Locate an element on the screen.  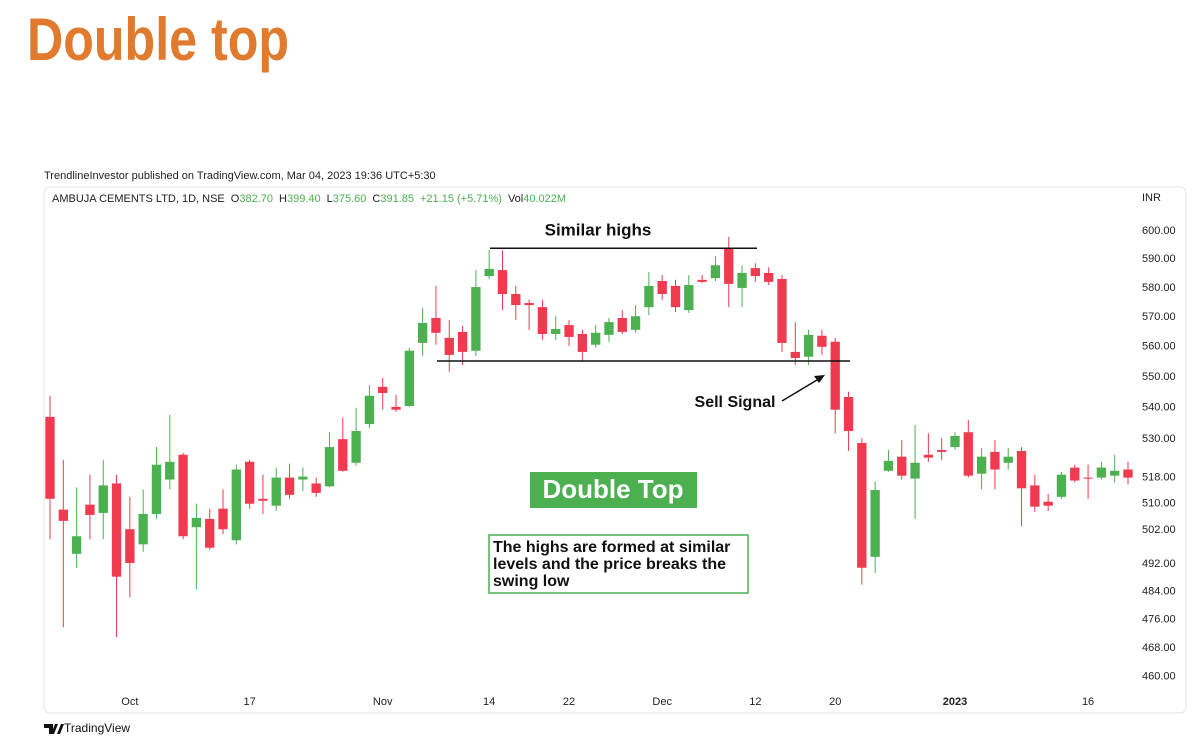
note-line: The highs are formed at similar is located at coordinates (611, 547).